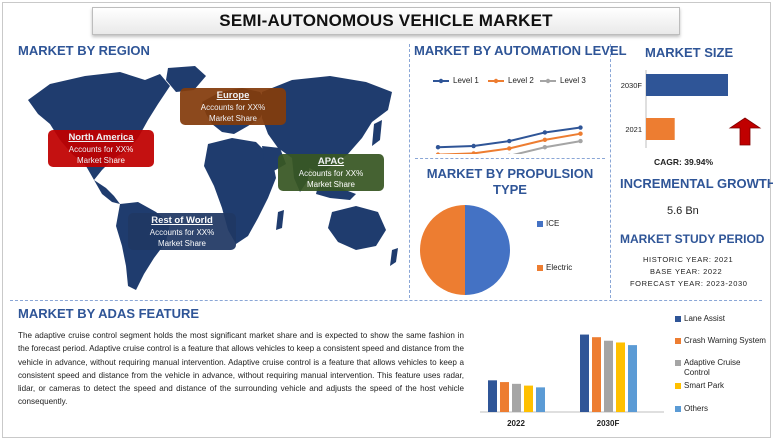 This screenshot has height=440, width=773. I want to click on adas-category-2030f: 2030F, so click(608, 423).